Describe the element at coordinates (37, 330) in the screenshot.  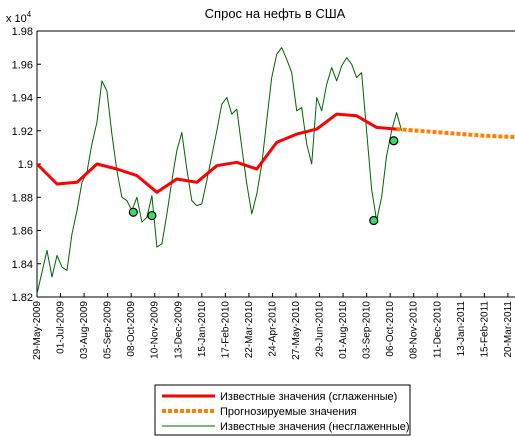
I see `x-tick-label: 29-May-2009` at that location.